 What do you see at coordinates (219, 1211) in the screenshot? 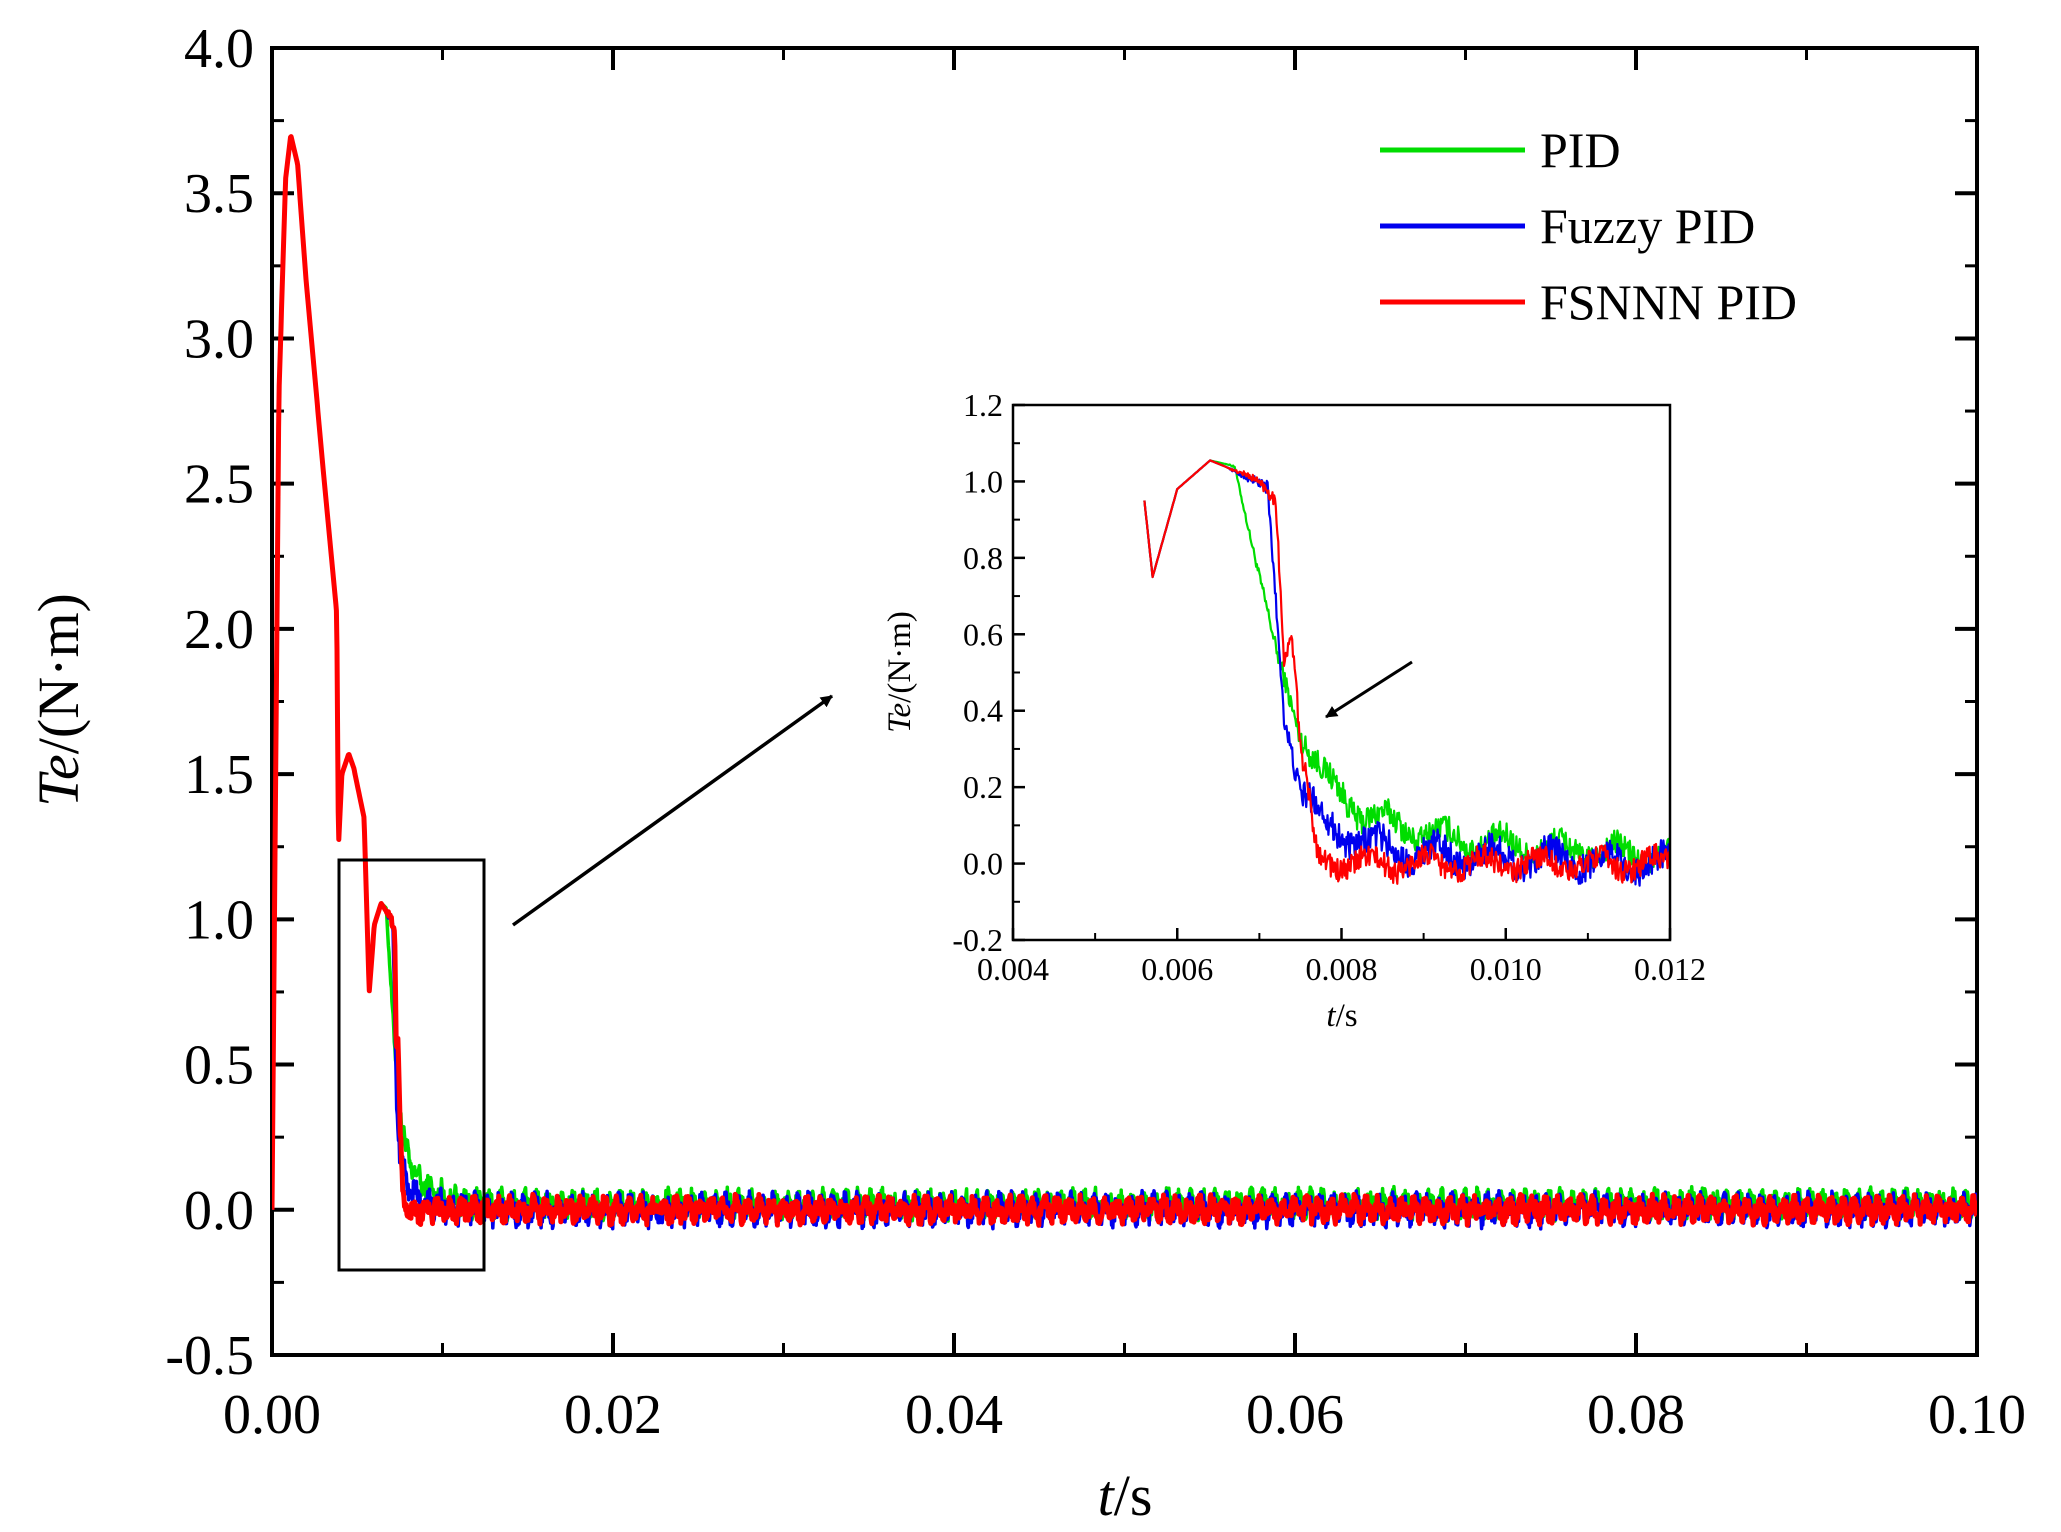
I see `main-y-tick-label: 0.0` at bounding box center [219, 1211].